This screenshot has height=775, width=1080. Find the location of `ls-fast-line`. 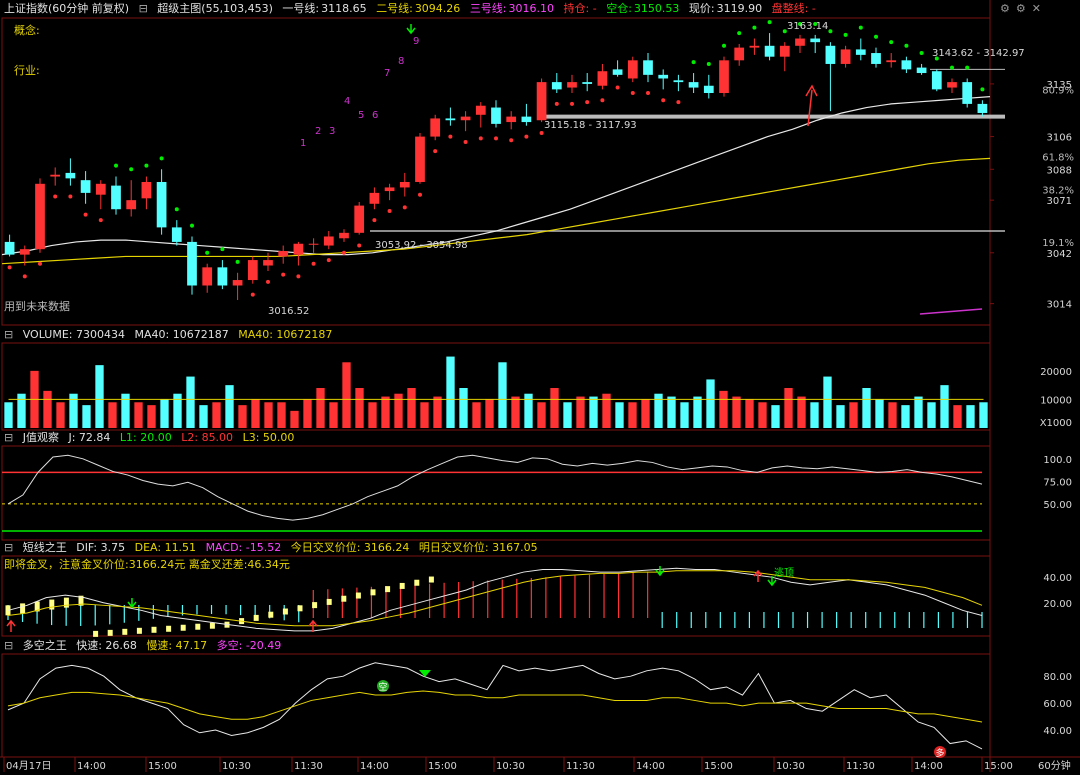

ls-fast-line is located at coordinates (495, 706).